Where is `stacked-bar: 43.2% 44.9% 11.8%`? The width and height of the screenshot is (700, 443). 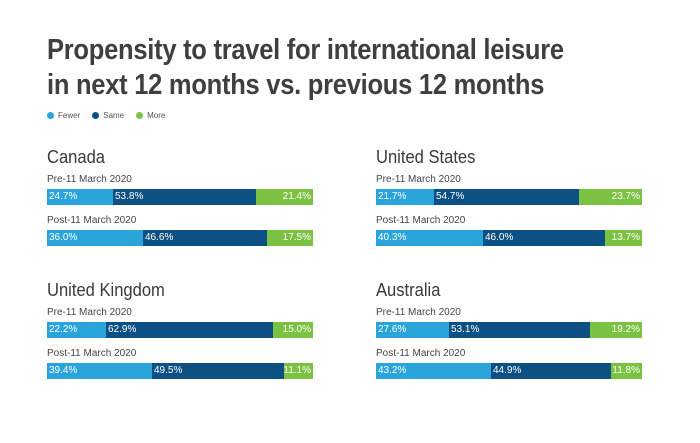
stacked-bar: 43.2% 44.9% 11.8% is located at coordinates (509, 371).